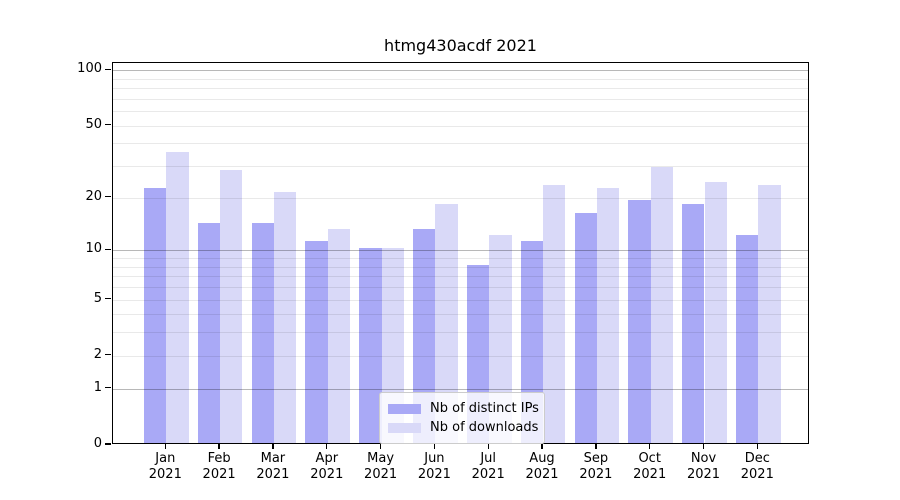  What do you see at coordinates (219, 466) in the screenshot?
I see `x-tick-label-feb: Feb 2021` at bounding box center [219, 466].